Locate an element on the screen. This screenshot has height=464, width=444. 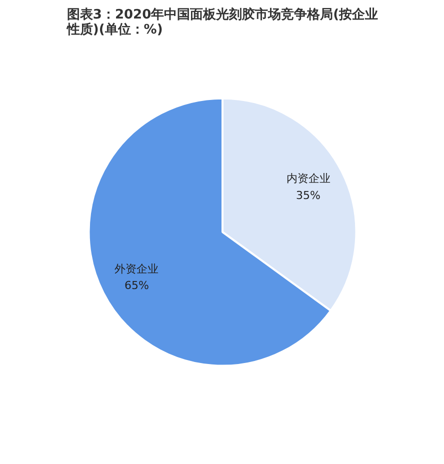
slice-label: 外资企业 is located at coordinates (136, 269).